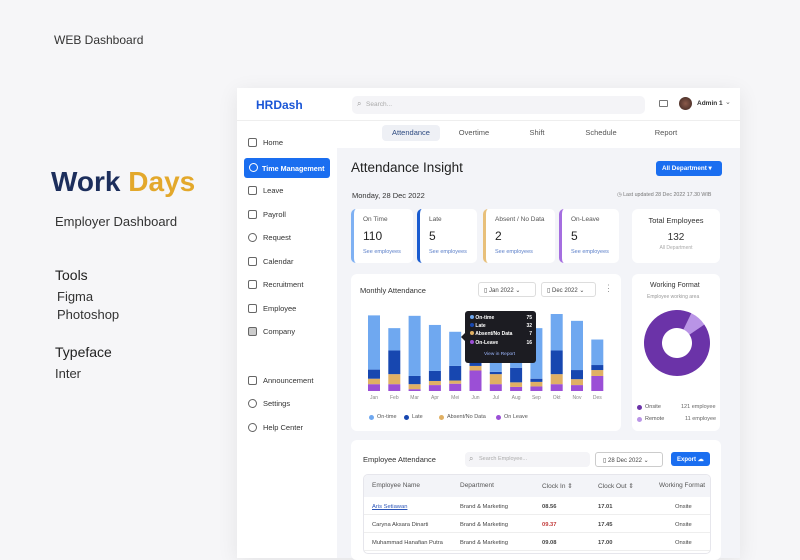 This screenshot has width=800, height=560. I want to click on bar-on-leave-jan, so click(374, 387).